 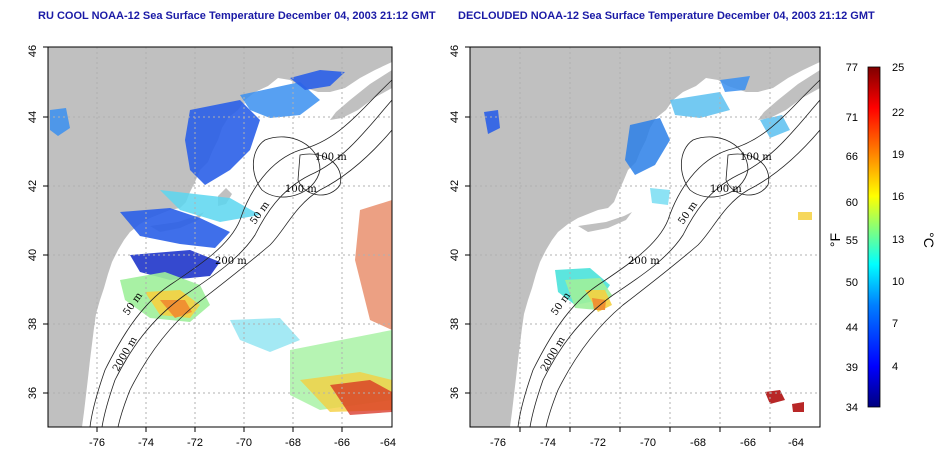 I want to click on left-contour-label-200m: 200 m, so click(x=231, y=261).